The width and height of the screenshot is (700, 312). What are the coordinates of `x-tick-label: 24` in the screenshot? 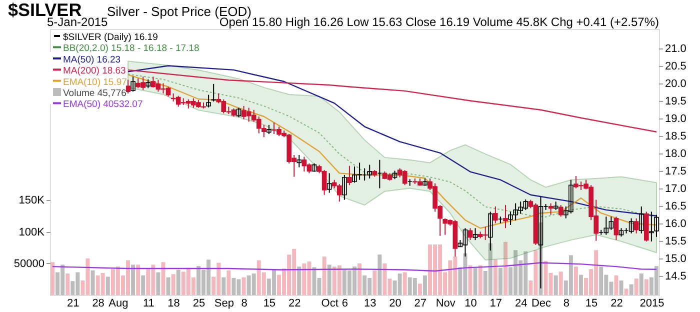 It's located at (521, 304).